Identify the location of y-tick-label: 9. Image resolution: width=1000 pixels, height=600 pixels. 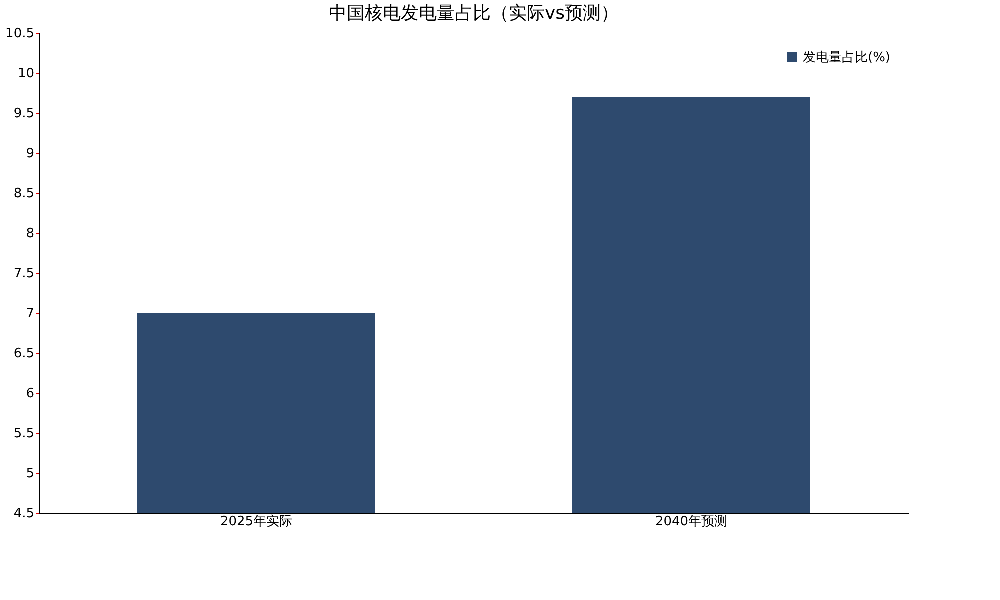
(30, 154).